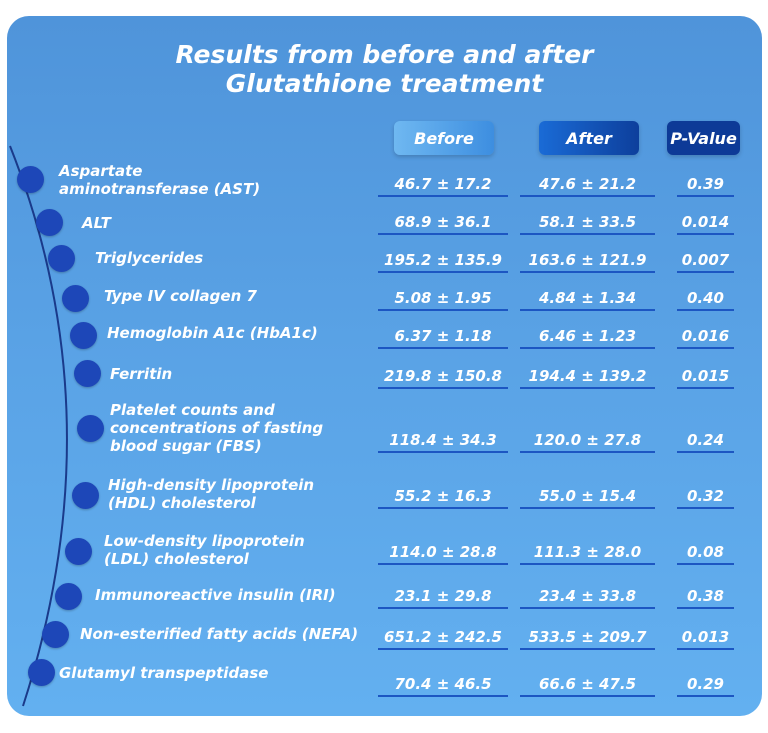 This screenshot has width=768, height=733. What do you see at coordinates (212, 333) in the screenshot?
I see `row-label: Hemoglobin A1c (HbA1c)` at bounding box center [212, 333].